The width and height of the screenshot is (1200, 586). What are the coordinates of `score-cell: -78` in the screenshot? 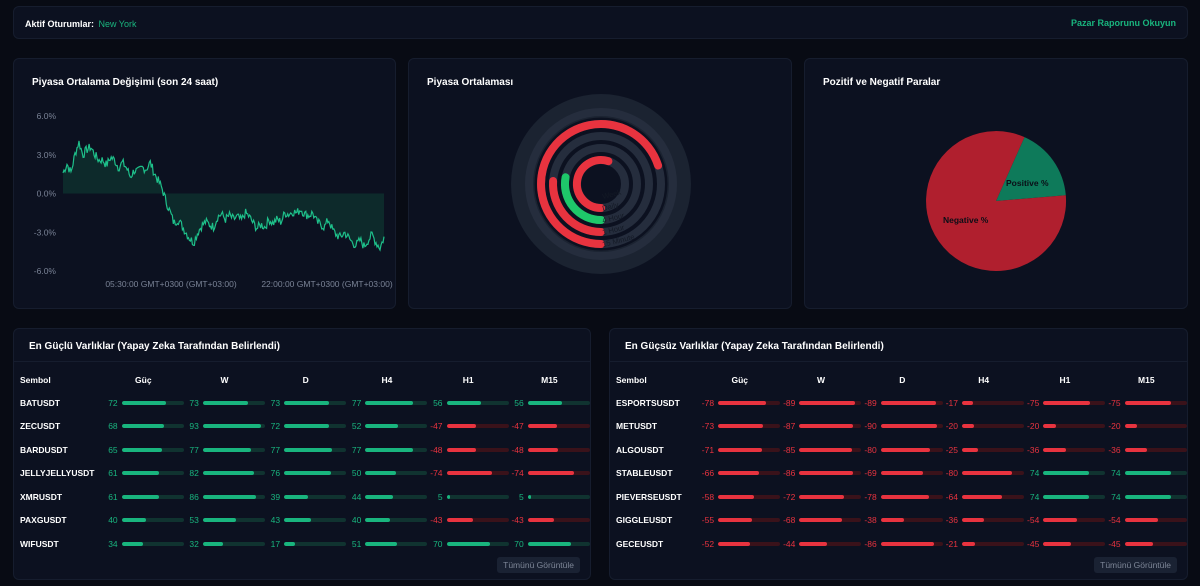 It's located at (740, 403).